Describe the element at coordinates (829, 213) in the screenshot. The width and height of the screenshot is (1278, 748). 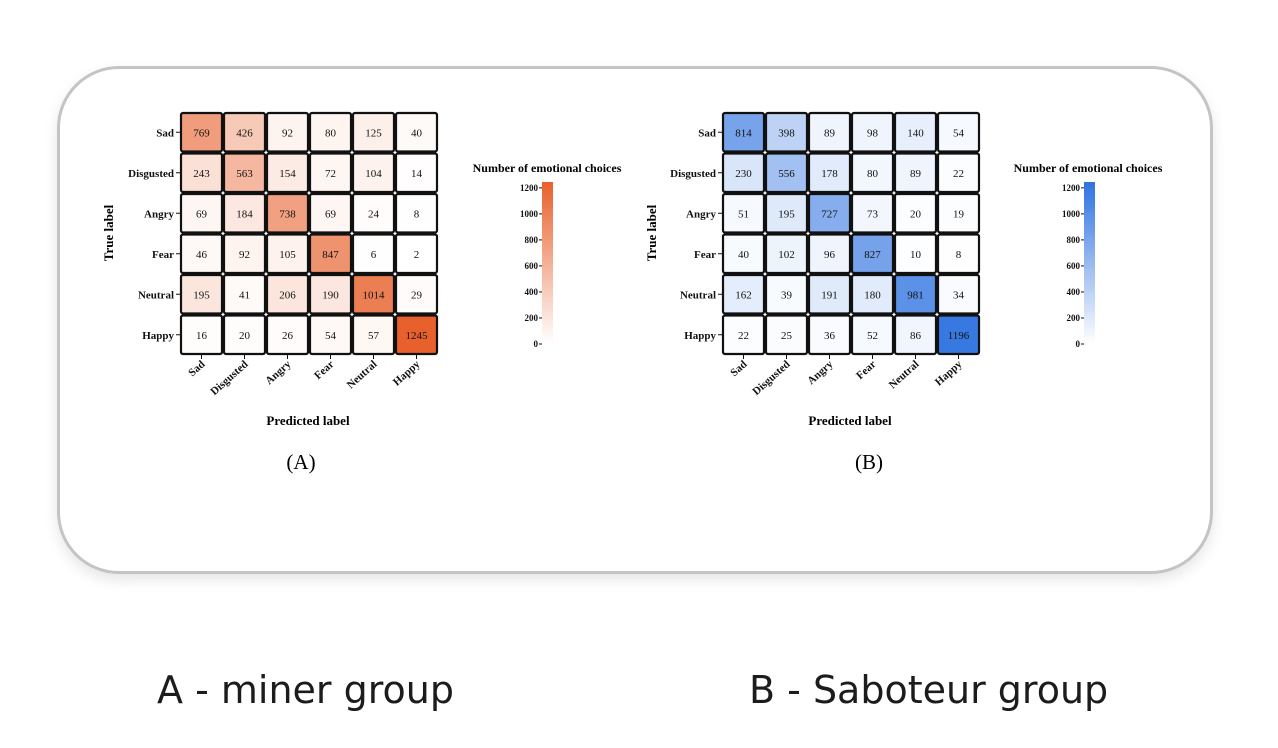
I see `heatmap-cell: 727` at that location.